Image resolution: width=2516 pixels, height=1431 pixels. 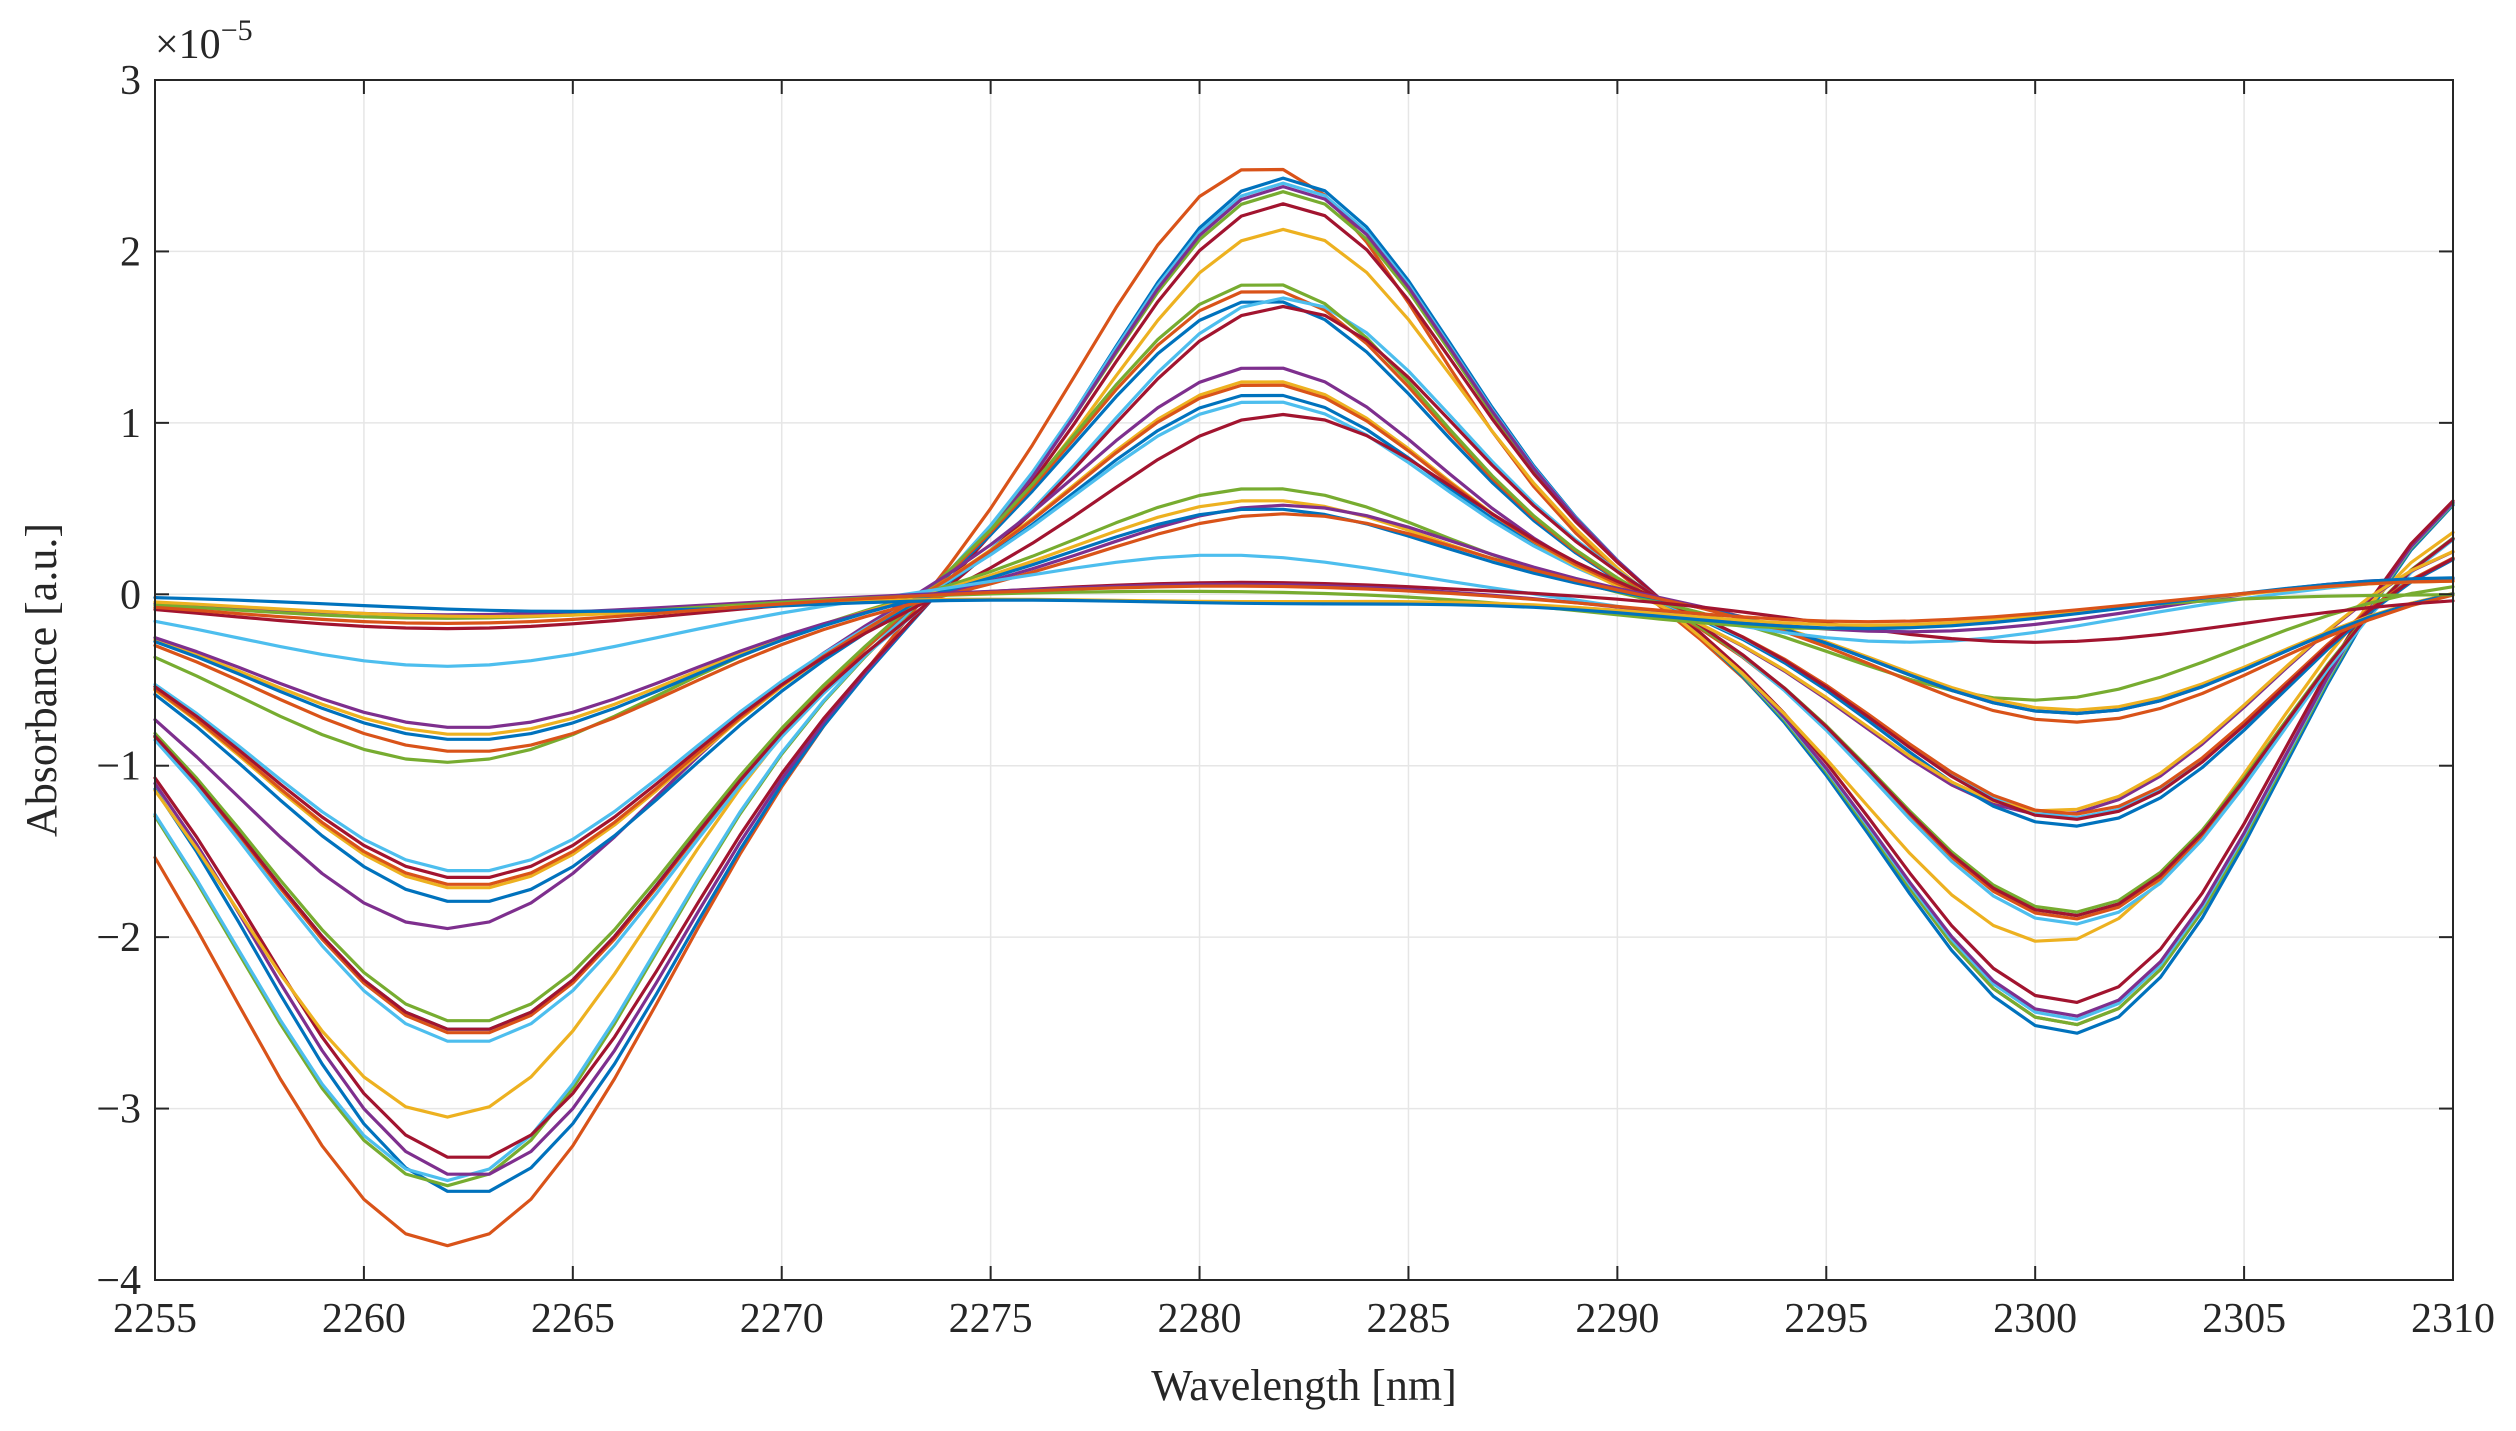 I want to click on x-tick-label: 2280, so click(x=1200, y=1319).